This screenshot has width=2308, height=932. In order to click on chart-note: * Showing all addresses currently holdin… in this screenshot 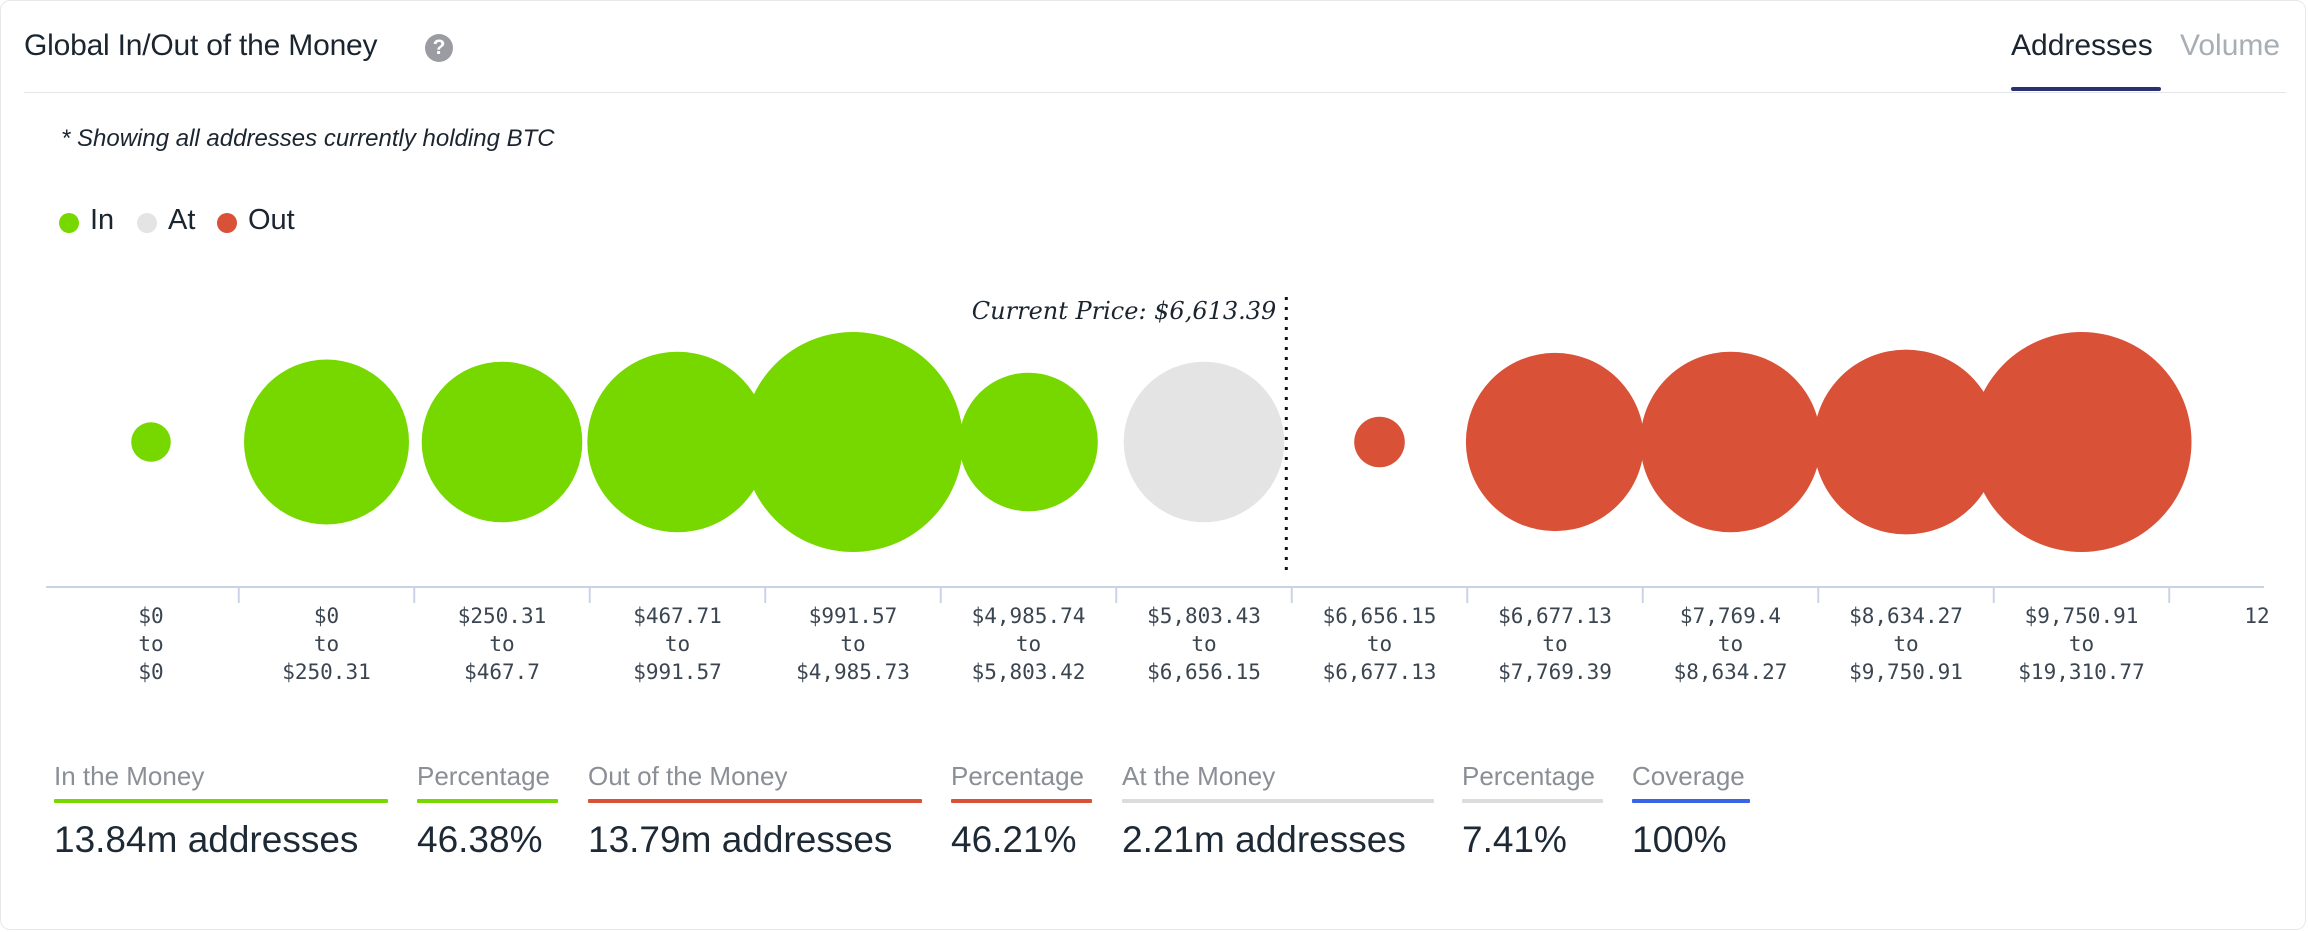, I will do `click(308, 138)`.